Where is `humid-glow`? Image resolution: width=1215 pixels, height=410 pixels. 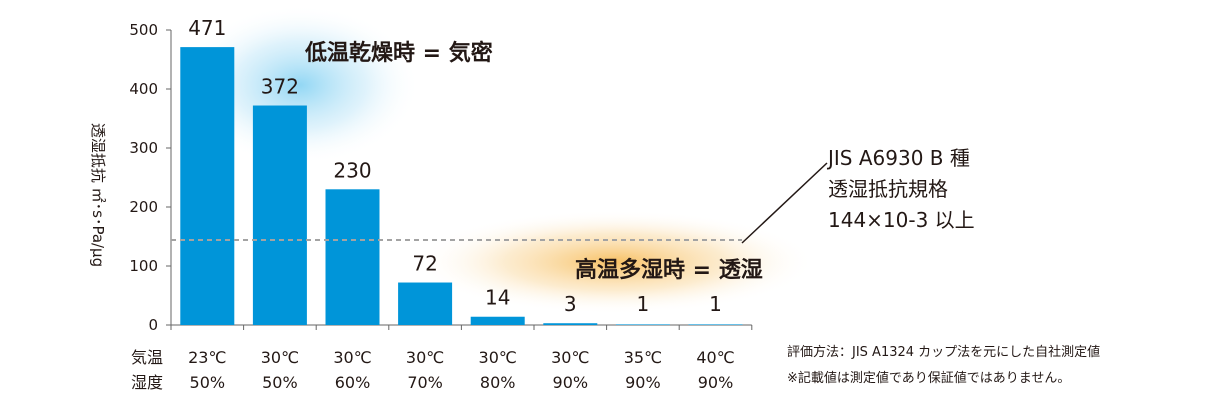
humid-glow is located at coordinates (615, 262).